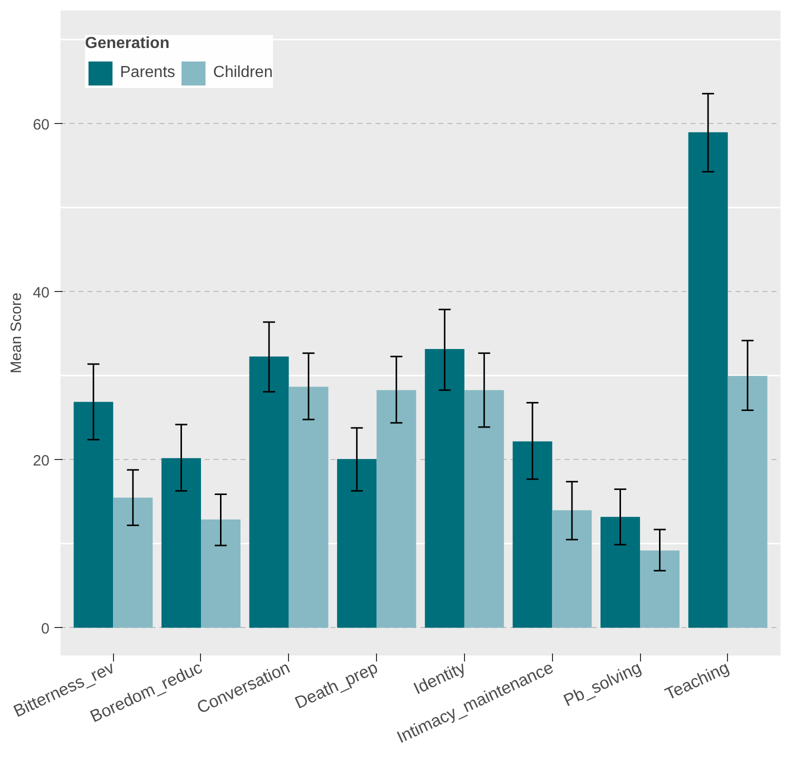 The image size is (796, 773). I want to click on y-tick-label: 60, so click(41, 125).